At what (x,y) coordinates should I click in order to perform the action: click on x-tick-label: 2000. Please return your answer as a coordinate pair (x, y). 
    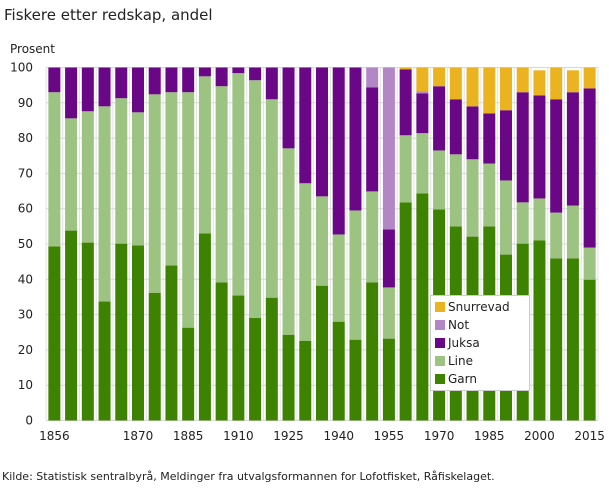
    Looking at the image, I should click on (539, 436).